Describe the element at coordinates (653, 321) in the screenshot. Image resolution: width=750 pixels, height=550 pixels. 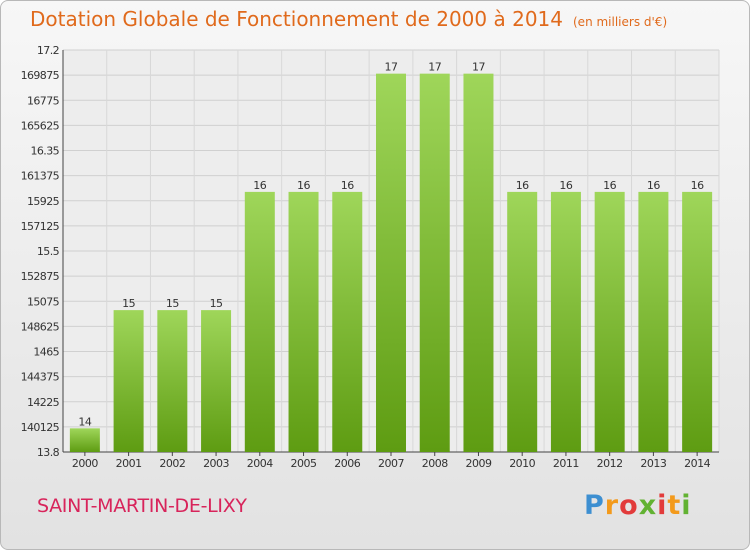
I see `bar-2013` at that location.